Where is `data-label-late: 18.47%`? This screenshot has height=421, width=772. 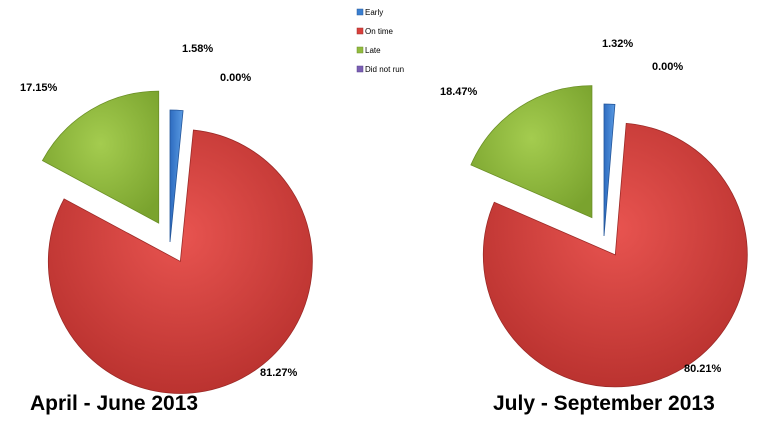 data-label-late: 18.47% is located at coordinates (459, 92).